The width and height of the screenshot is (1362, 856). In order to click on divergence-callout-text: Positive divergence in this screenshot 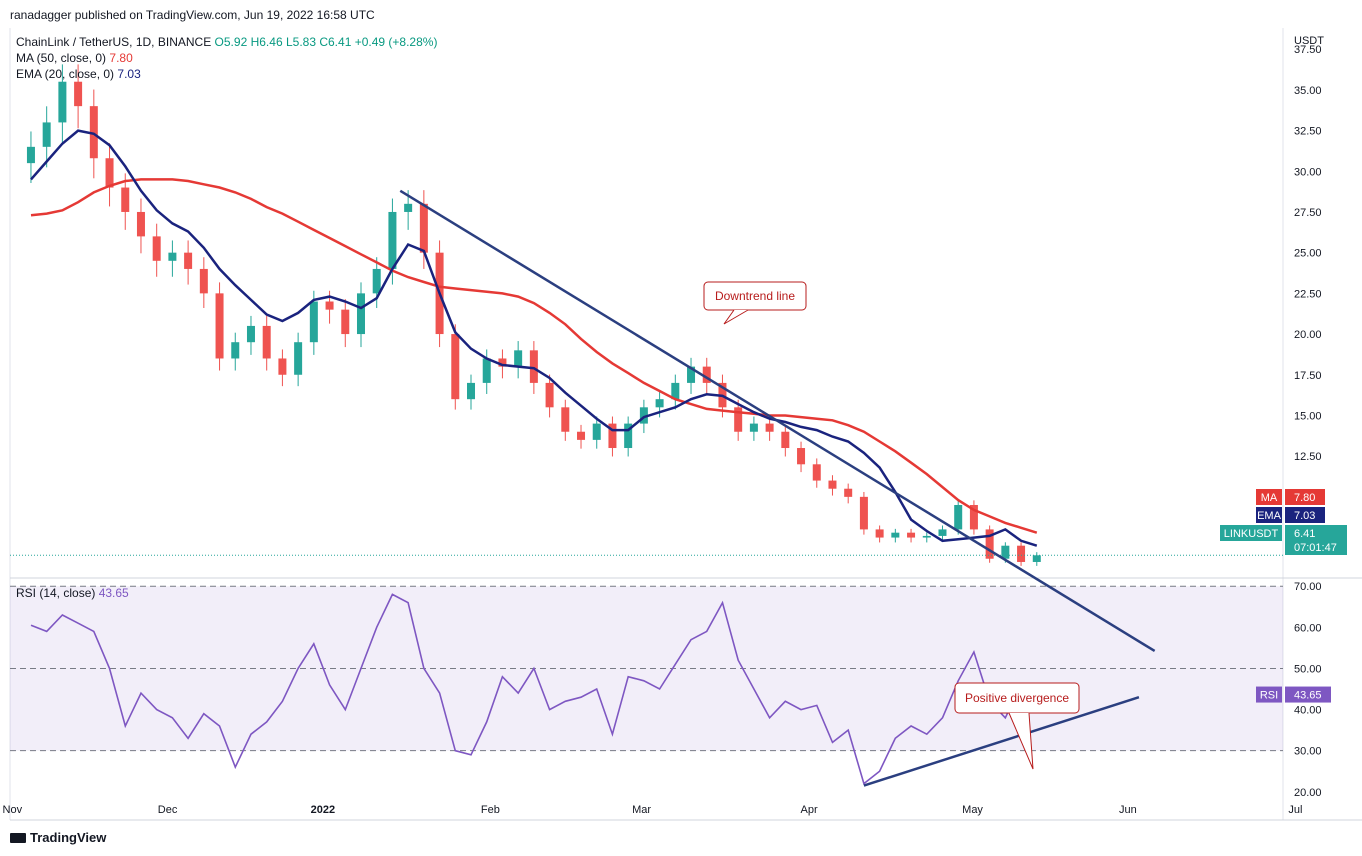, I will do `click(1017, 698)`.